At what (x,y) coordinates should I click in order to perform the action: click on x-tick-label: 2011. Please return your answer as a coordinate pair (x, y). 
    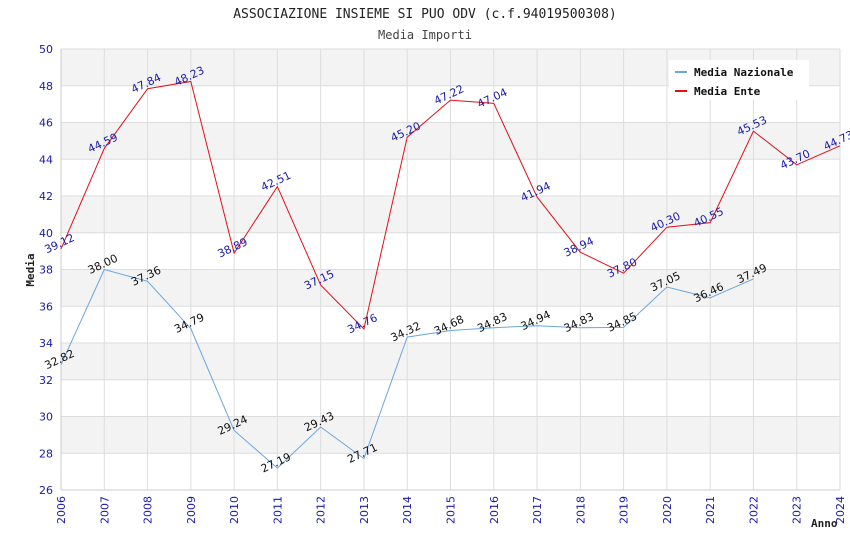
    Looking at the image, I should click on (277, 510).